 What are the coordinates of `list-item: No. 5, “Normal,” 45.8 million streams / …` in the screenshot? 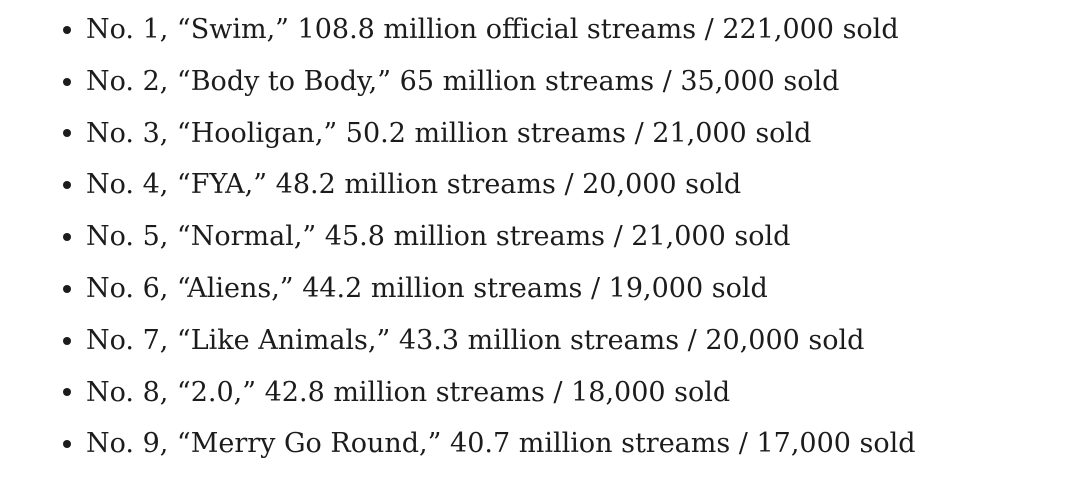 It's located at (558, 237).